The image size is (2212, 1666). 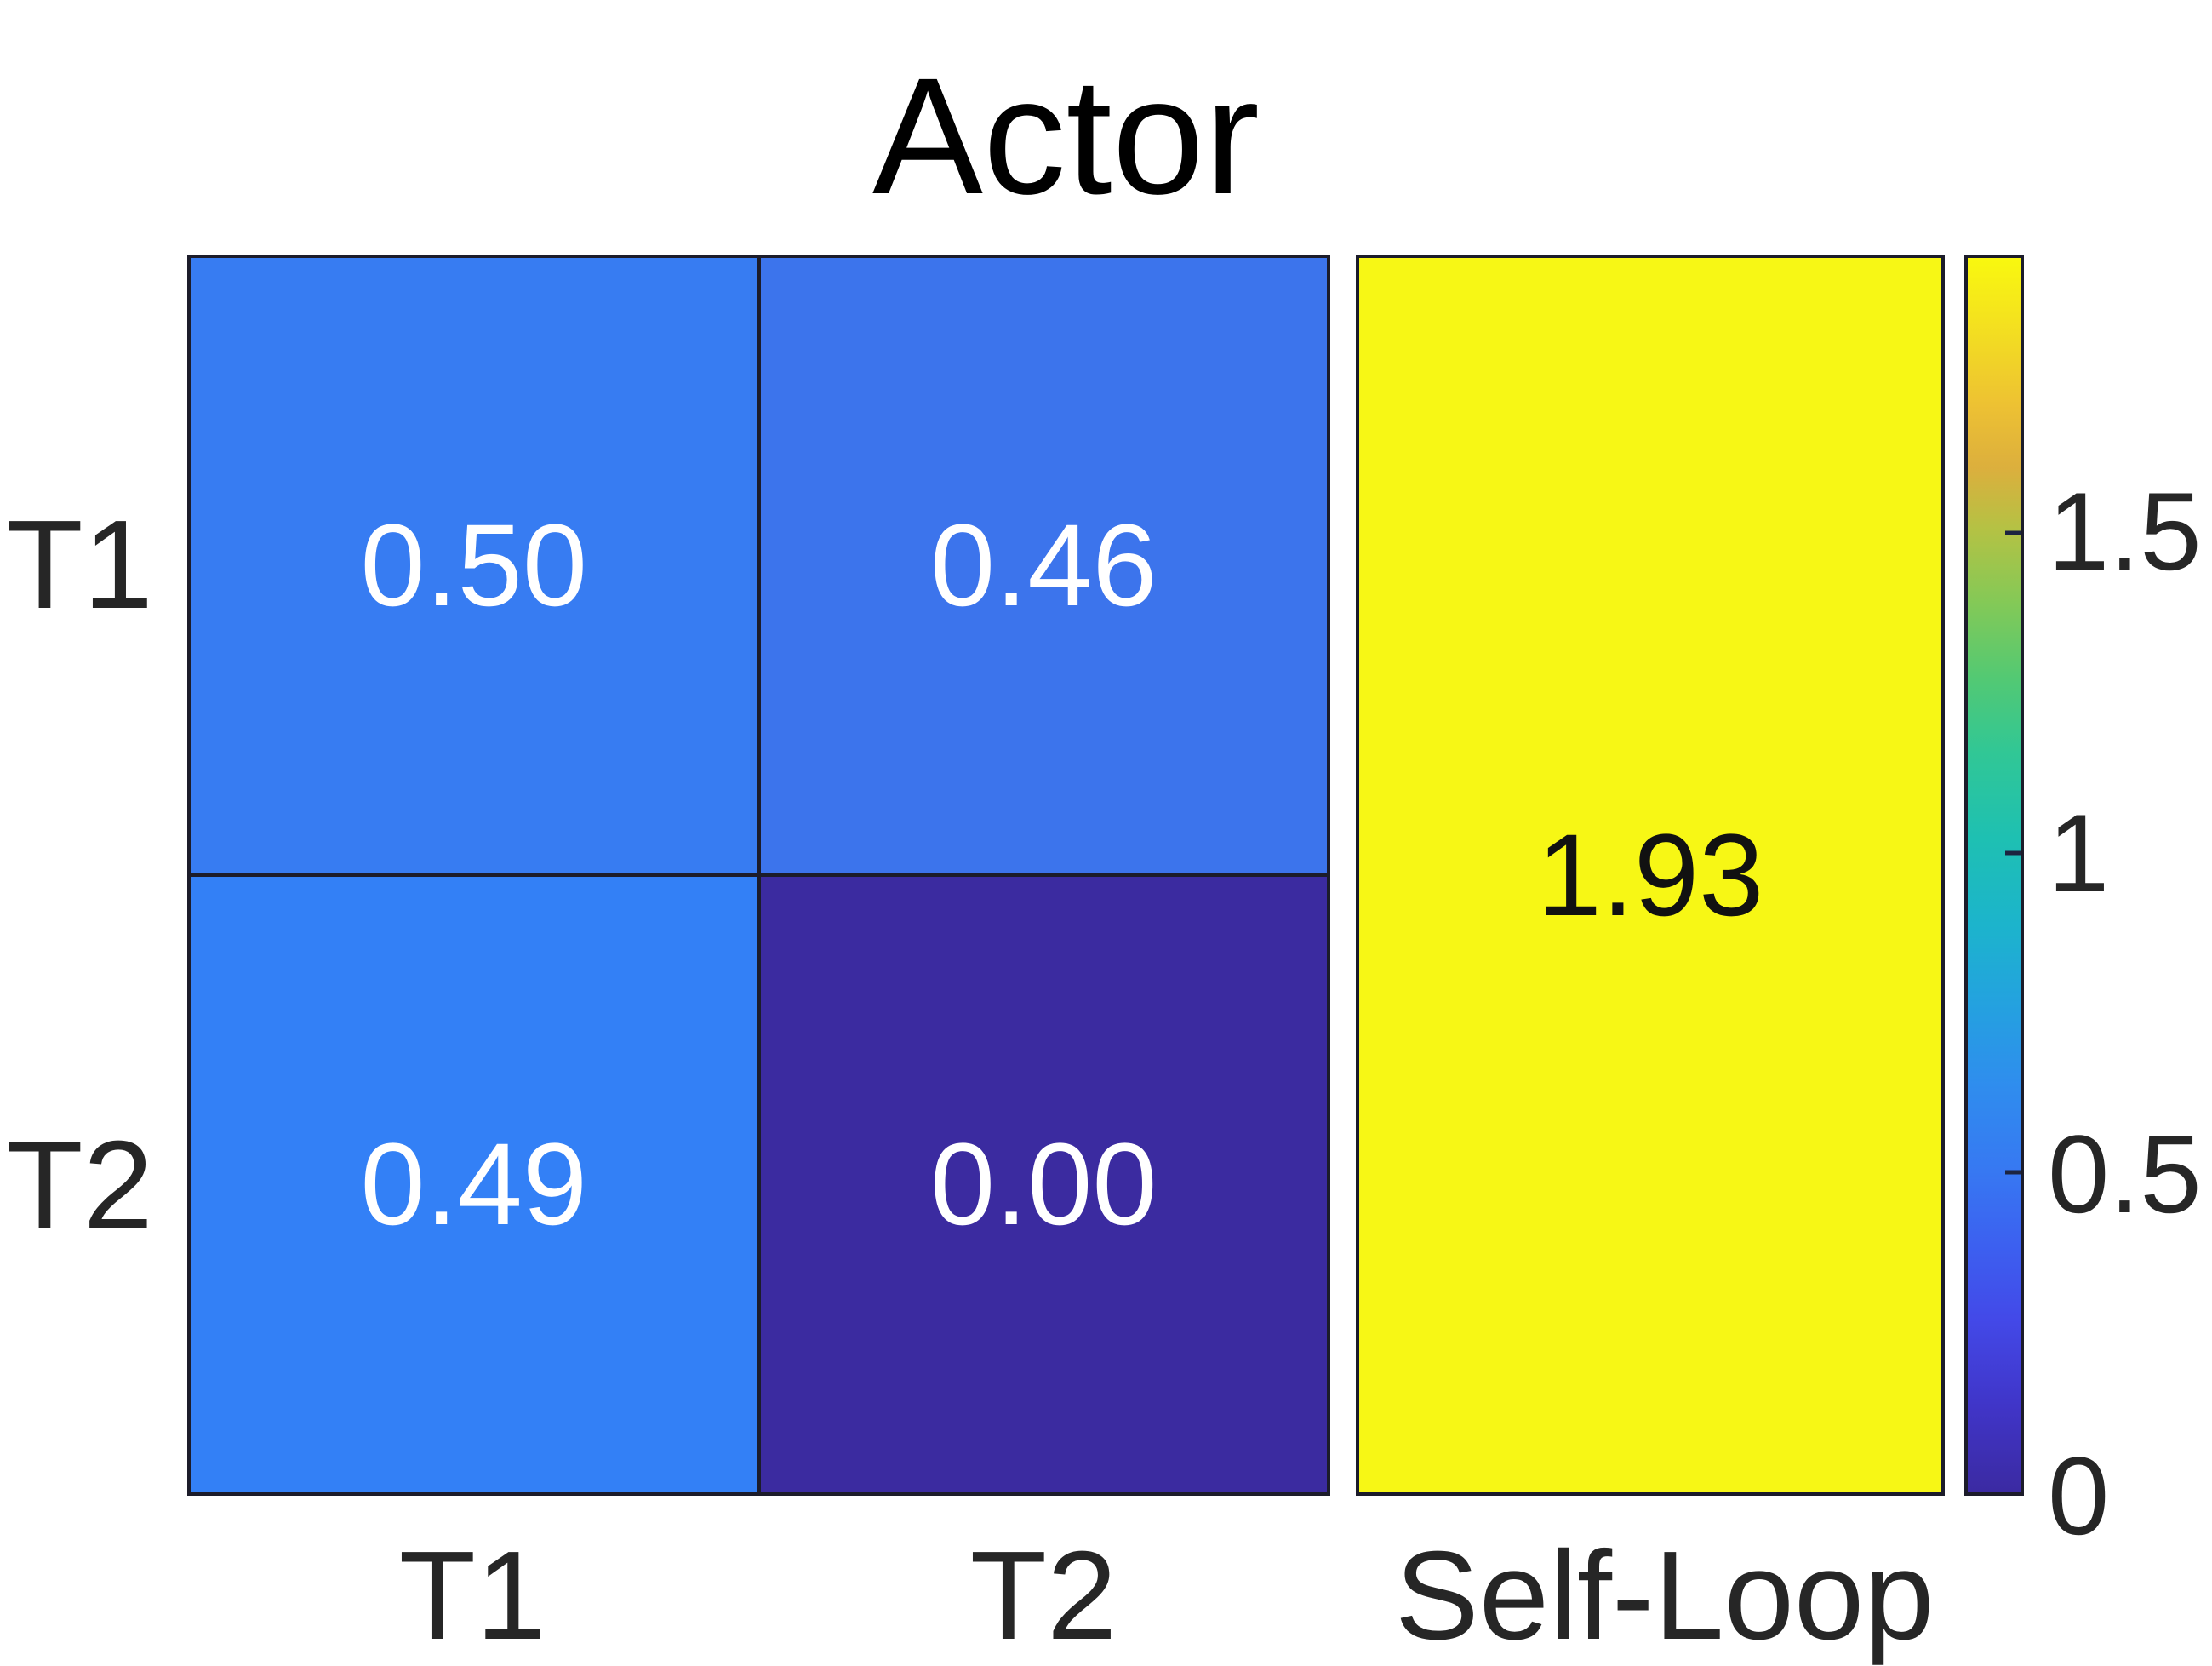 What do you see at coordinates (2125, 1175) in the screenshot?
I see `colorbar-tick-label: 0.5` at bounding box center [2125, 1175].